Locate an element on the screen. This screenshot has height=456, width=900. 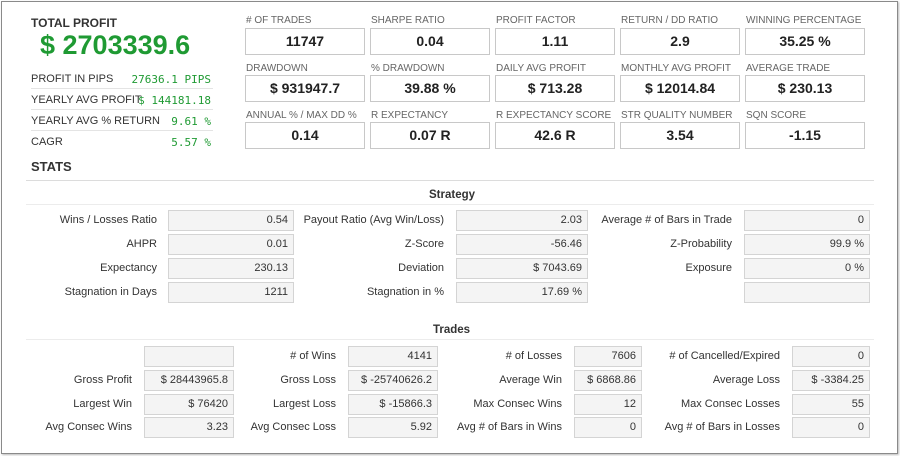
trade-label: Largest Loss is located at coordinates (304, 404).